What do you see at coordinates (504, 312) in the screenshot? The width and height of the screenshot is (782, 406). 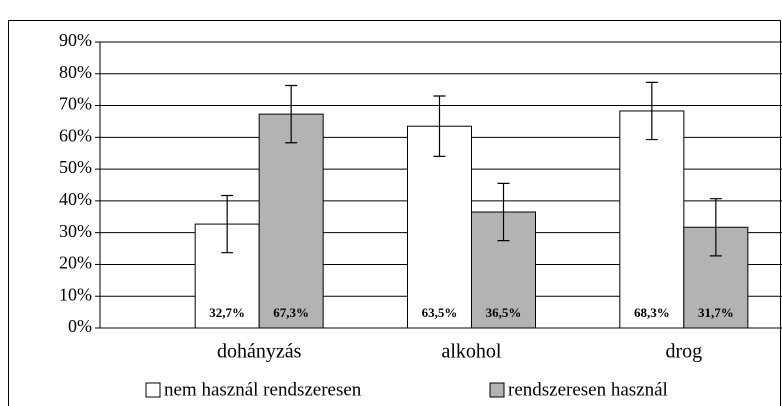 I see `value-label: 36,5%` at bounding box center [504, 312].